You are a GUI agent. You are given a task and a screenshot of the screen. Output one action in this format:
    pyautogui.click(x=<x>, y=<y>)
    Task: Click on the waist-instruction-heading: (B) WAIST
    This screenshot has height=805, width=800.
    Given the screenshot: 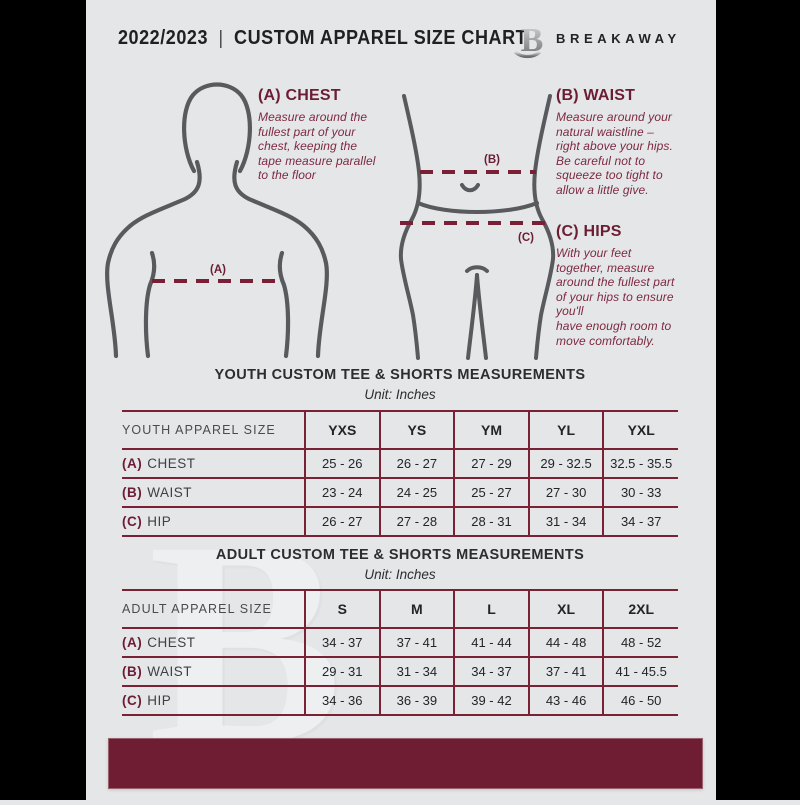 What is the action you would take?
    pyautogui.click(x=596, y=95)
    